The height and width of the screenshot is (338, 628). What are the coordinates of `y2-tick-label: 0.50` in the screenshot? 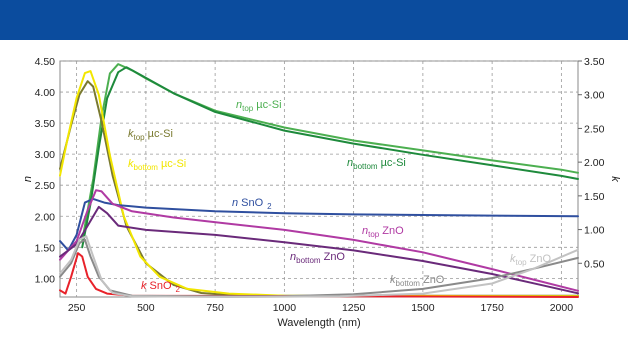 It's located at (594, 264).